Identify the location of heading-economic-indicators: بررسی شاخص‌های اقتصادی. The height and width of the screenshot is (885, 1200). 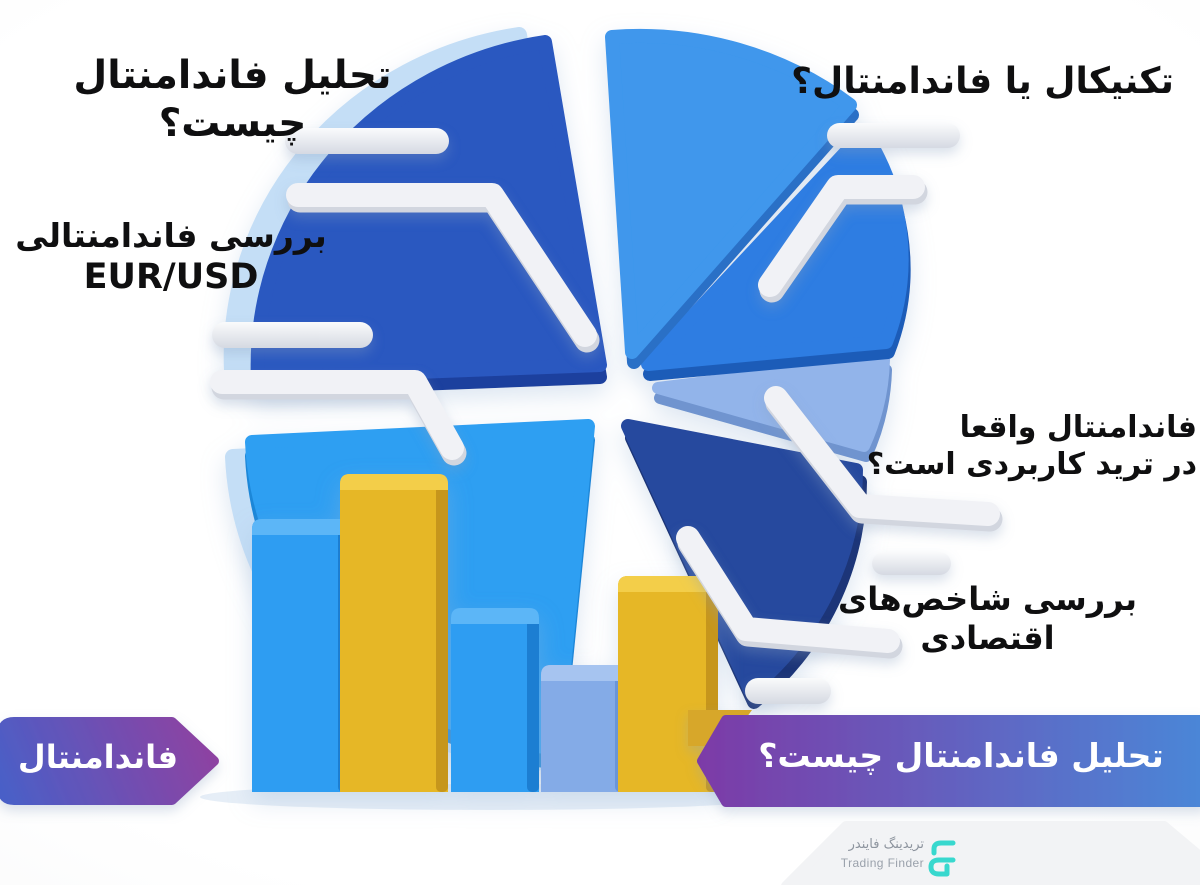
(987, 619).